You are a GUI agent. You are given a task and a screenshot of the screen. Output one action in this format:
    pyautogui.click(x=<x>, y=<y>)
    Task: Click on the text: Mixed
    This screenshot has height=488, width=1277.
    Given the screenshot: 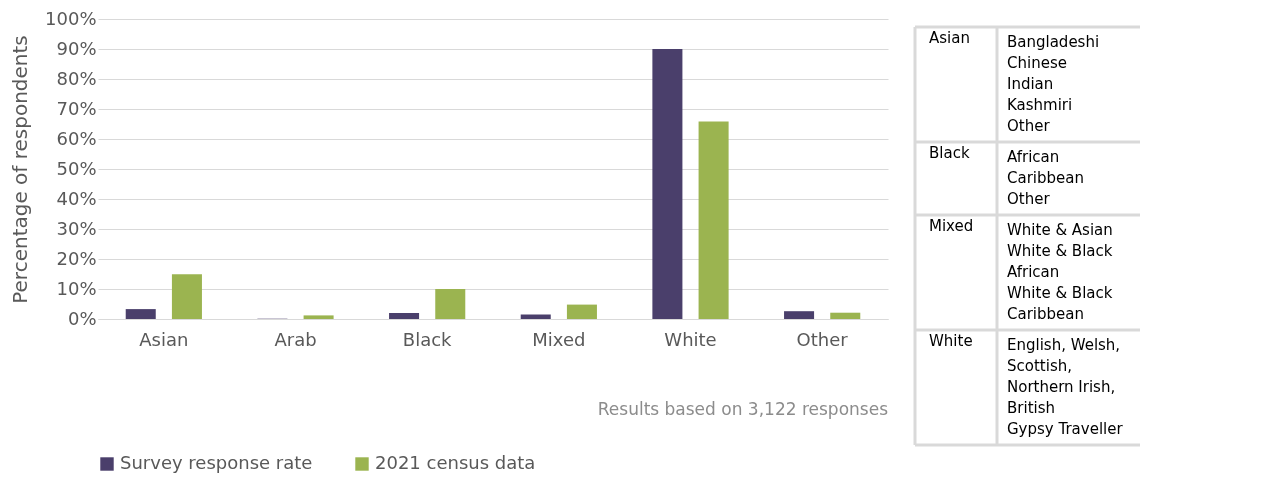 What is the action you would take?
    pyautogui.click(x=951, y=226)
    